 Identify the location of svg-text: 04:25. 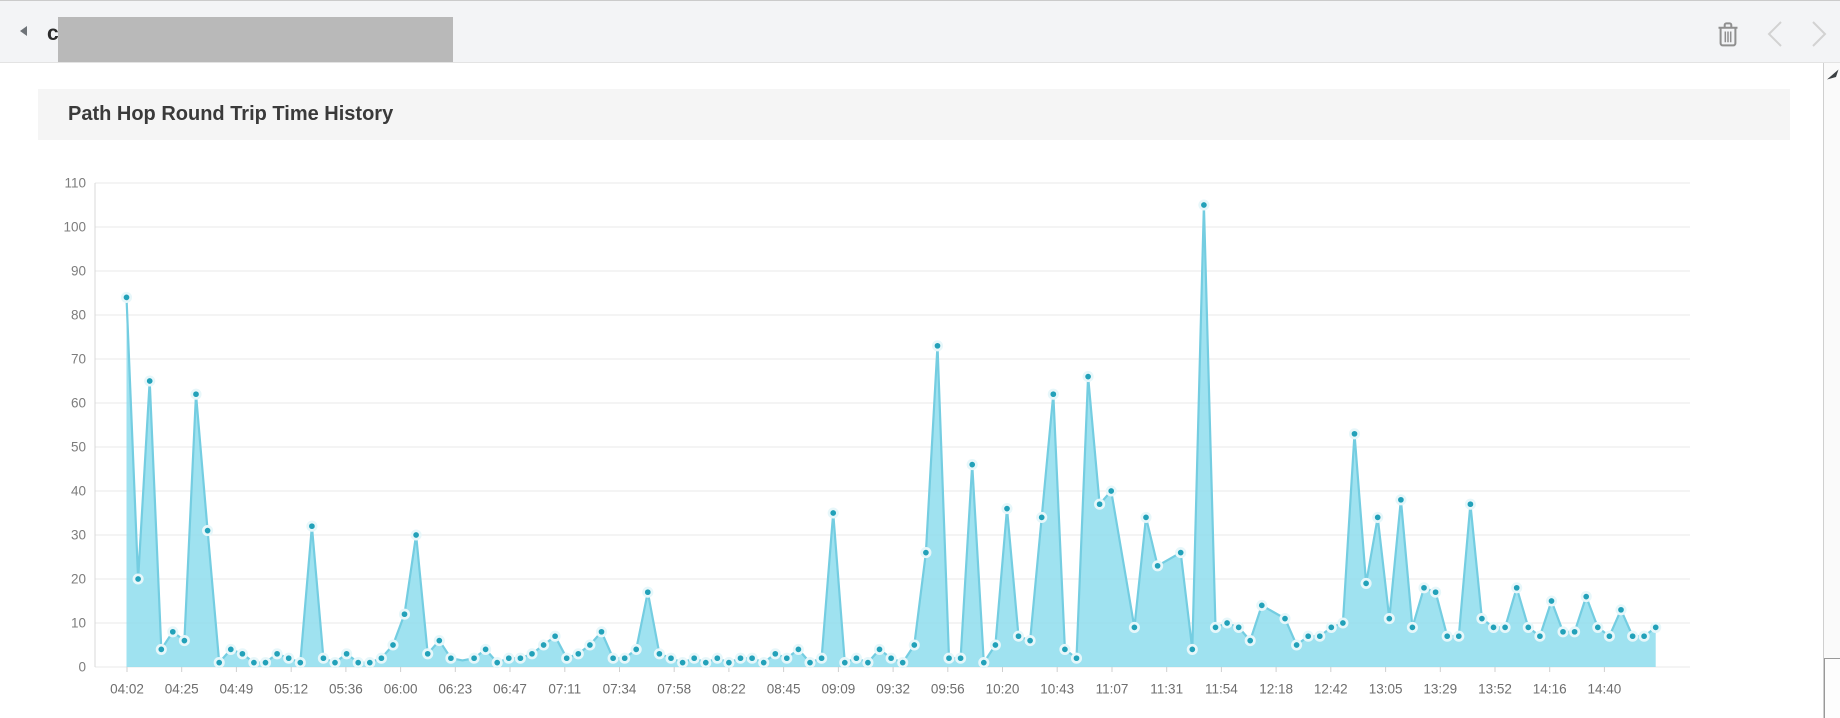
(182, 689).